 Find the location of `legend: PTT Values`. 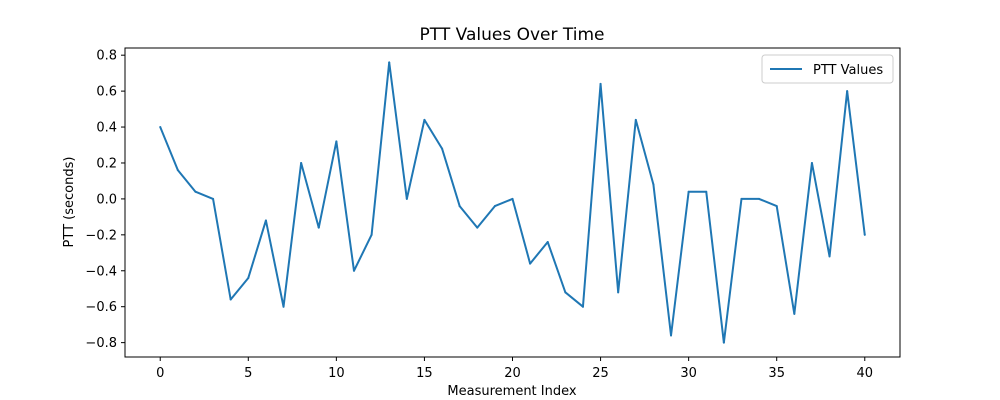

legend: PTT Values is located at coordinates (827, 69).